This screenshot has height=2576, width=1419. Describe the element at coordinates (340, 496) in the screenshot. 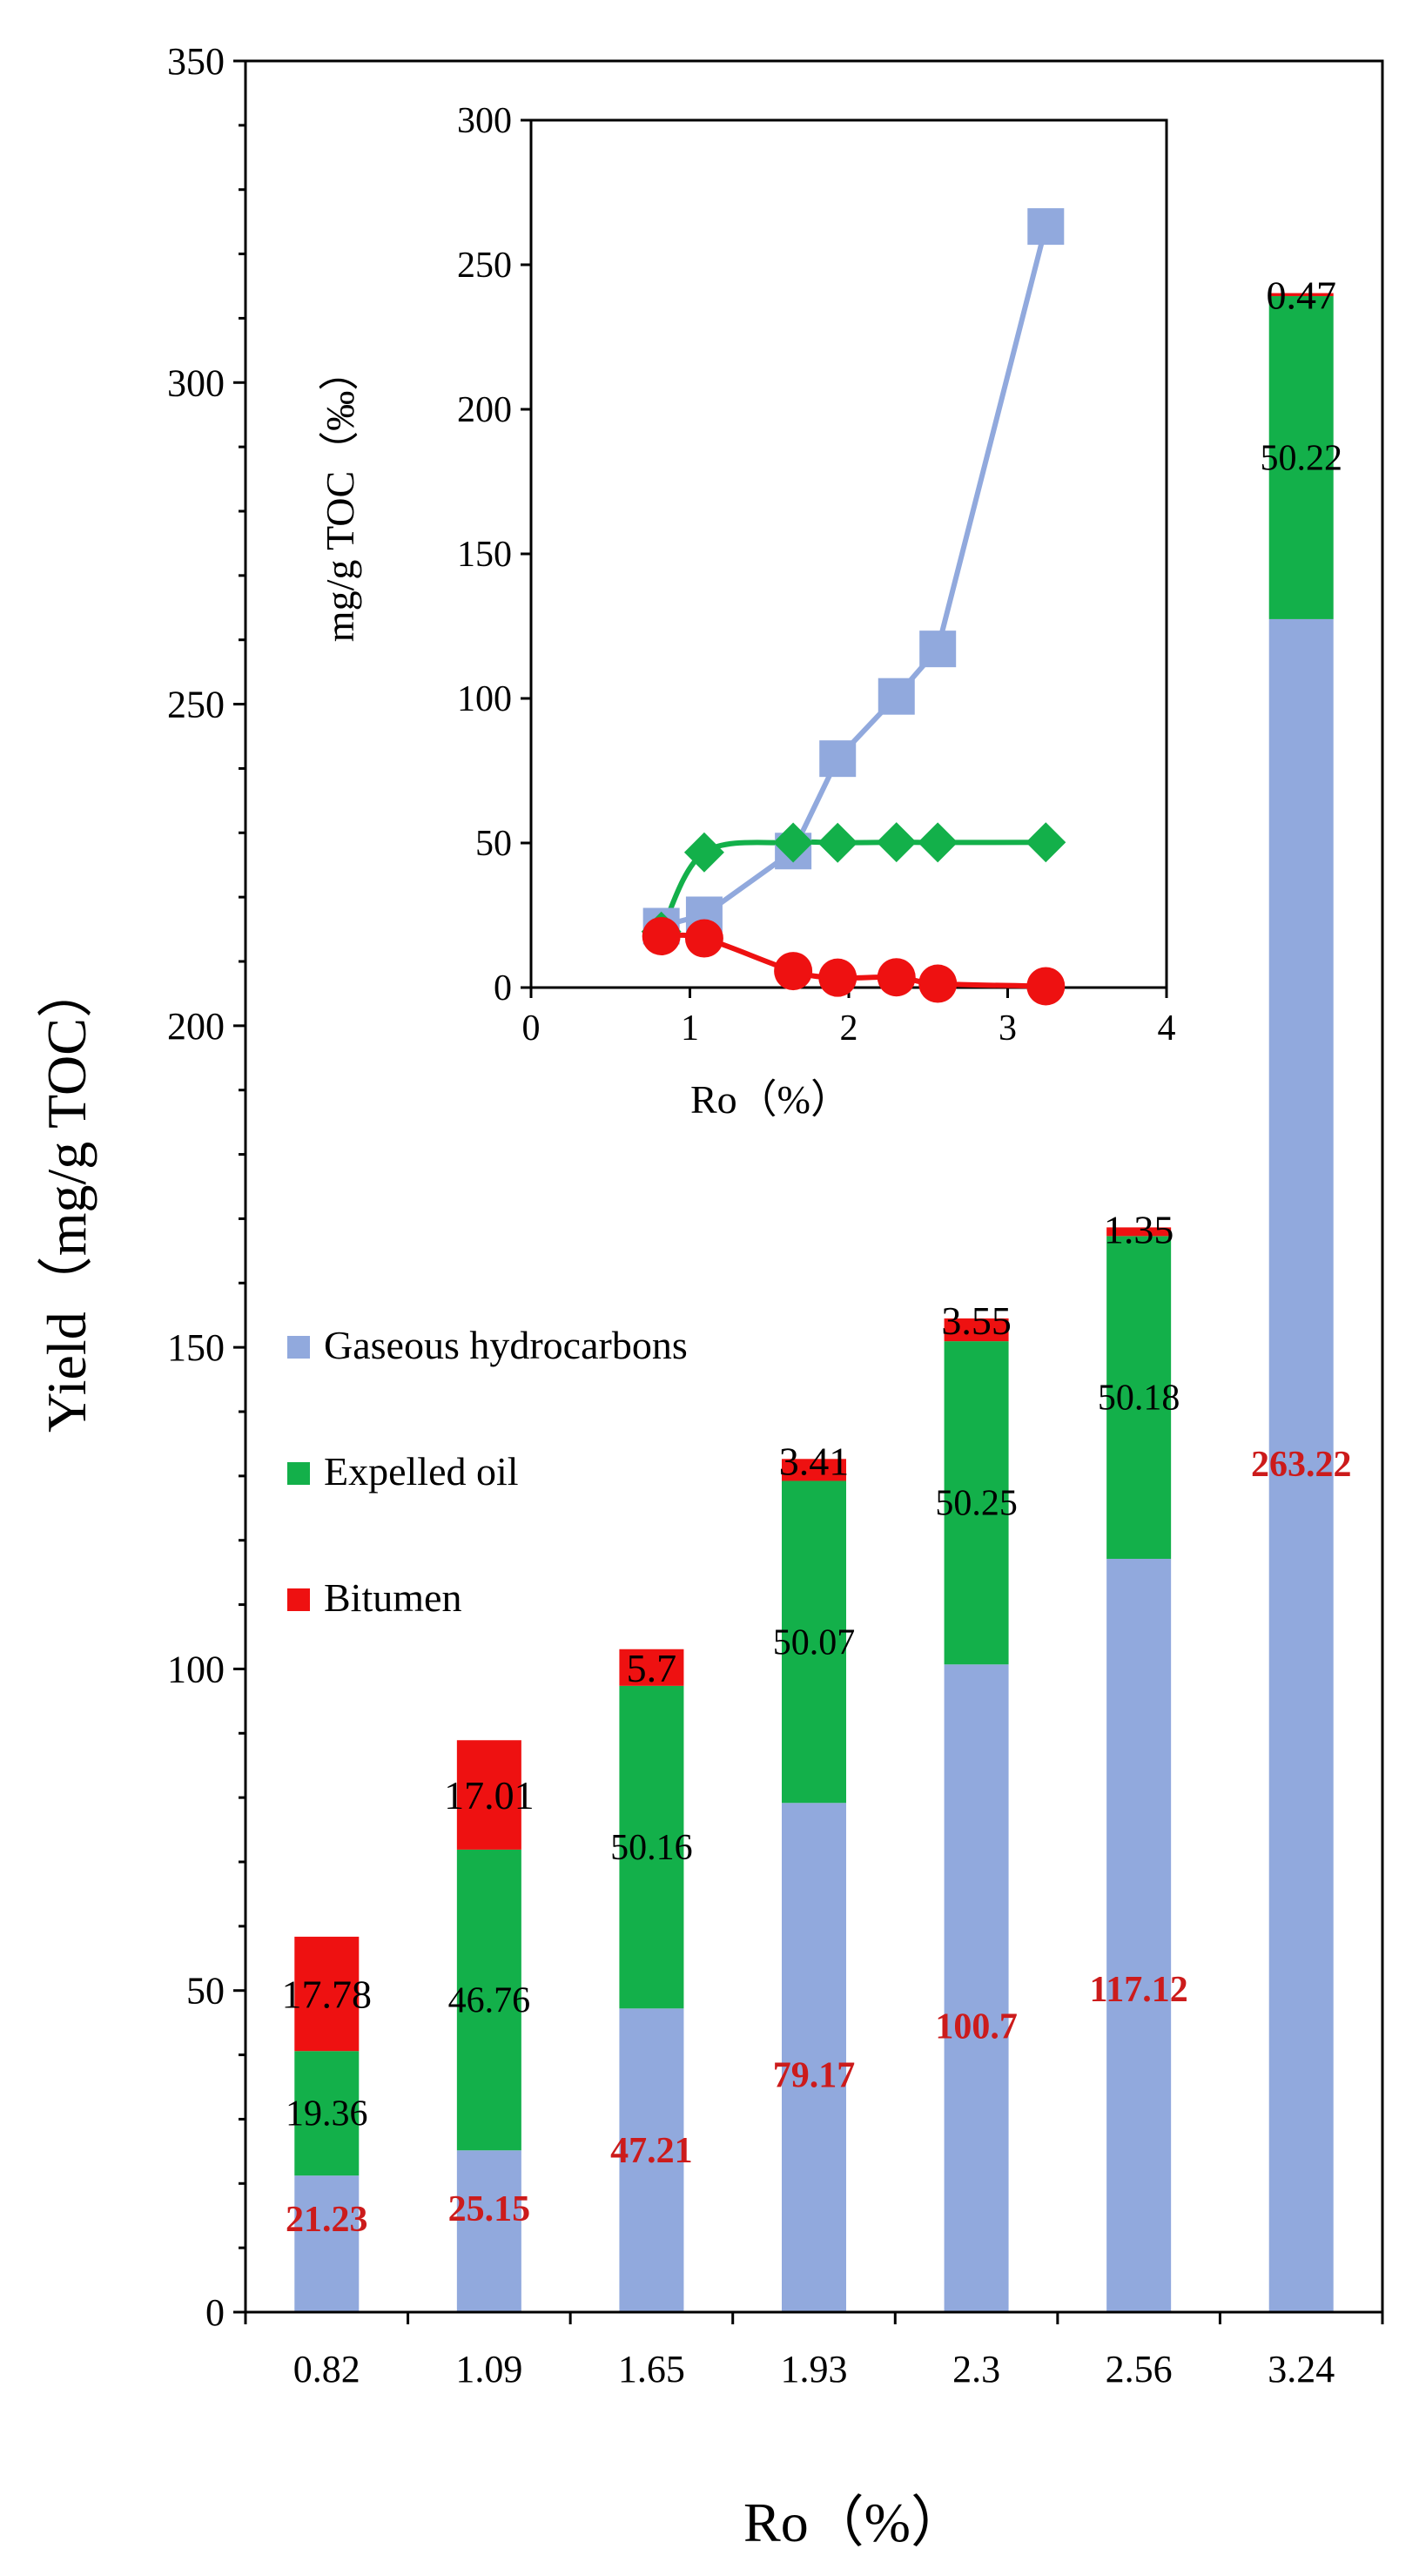

I see `inset-y-axis-title: mg/g TOC（‰）` at that location.